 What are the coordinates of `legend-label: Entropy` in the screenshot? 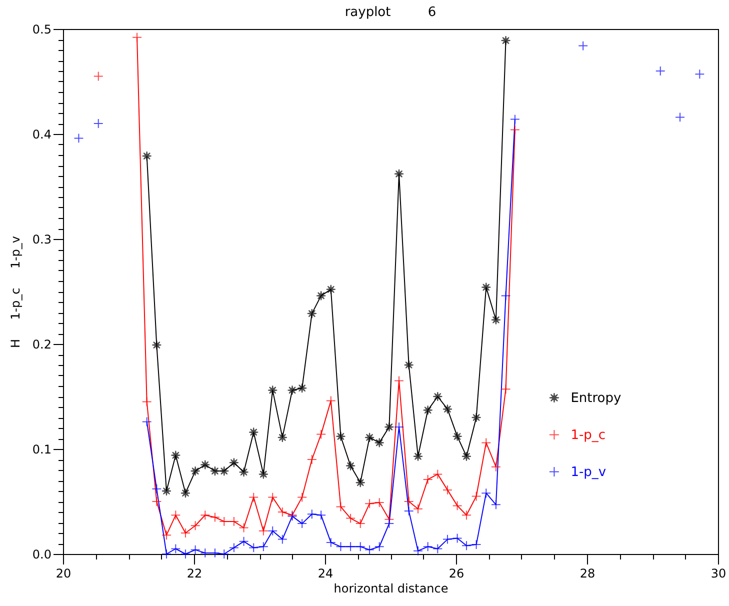 It's located at (596, 398).